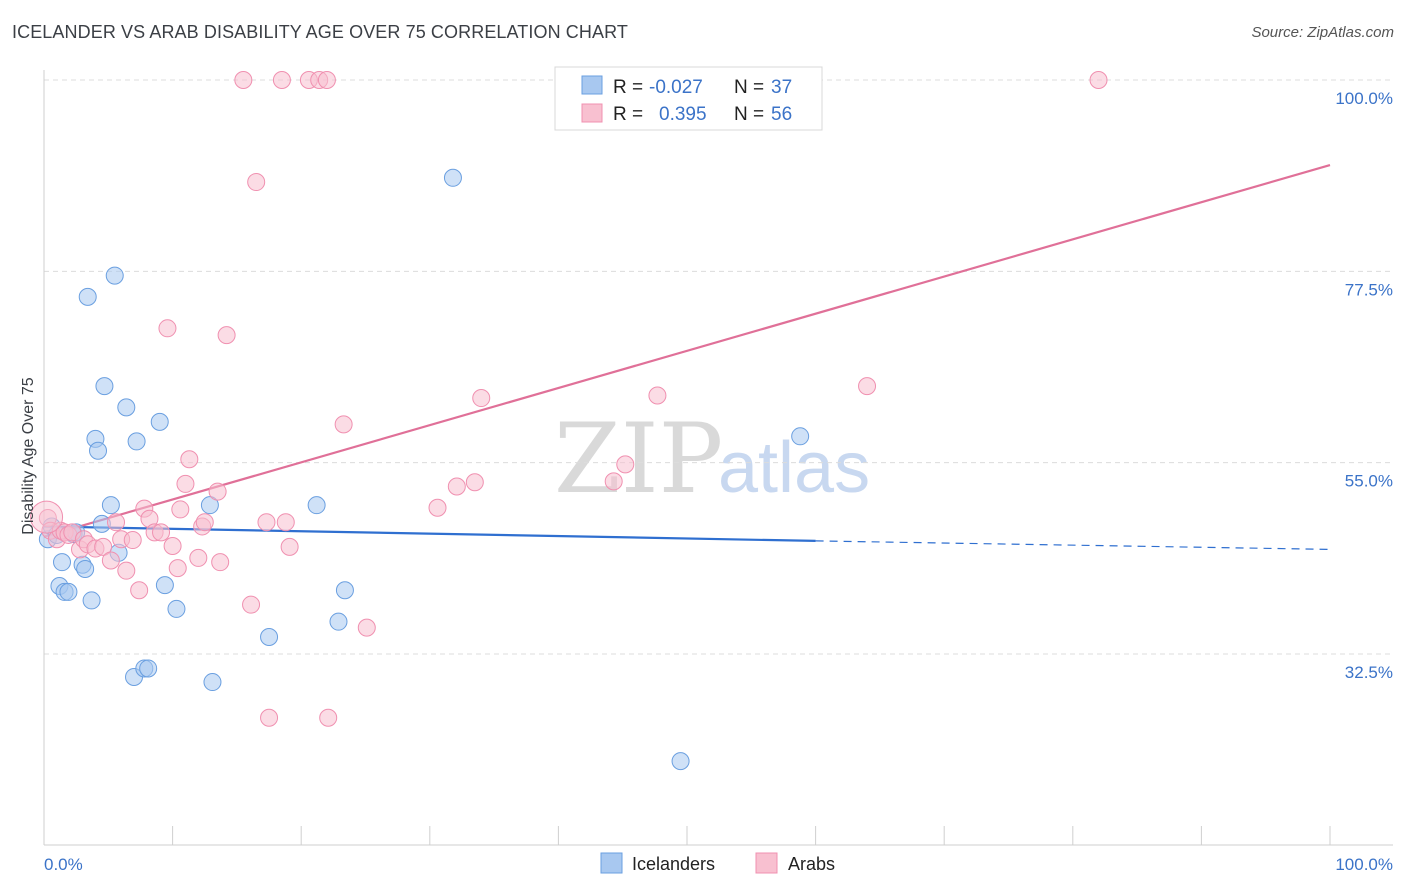 The image size is (1406, 892). Describe the element at coordinates (1073, 545) in the screenshot. I see `icelanders-trend-extension` at that location.